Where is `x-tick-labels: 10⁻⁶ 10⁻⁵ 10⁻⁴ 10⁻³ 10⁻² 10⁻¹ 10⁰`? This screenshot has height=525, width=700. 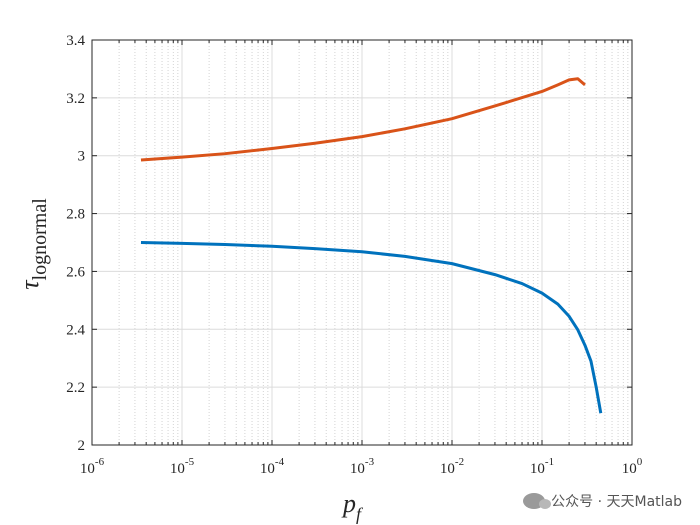
x-tick-labels: 10⁻⁶ 10⁻⁵ 10⁻⁴ 10⁻³ 10⁻² 10⁻¹ 10⁰ is located at coordinates (361, 466).